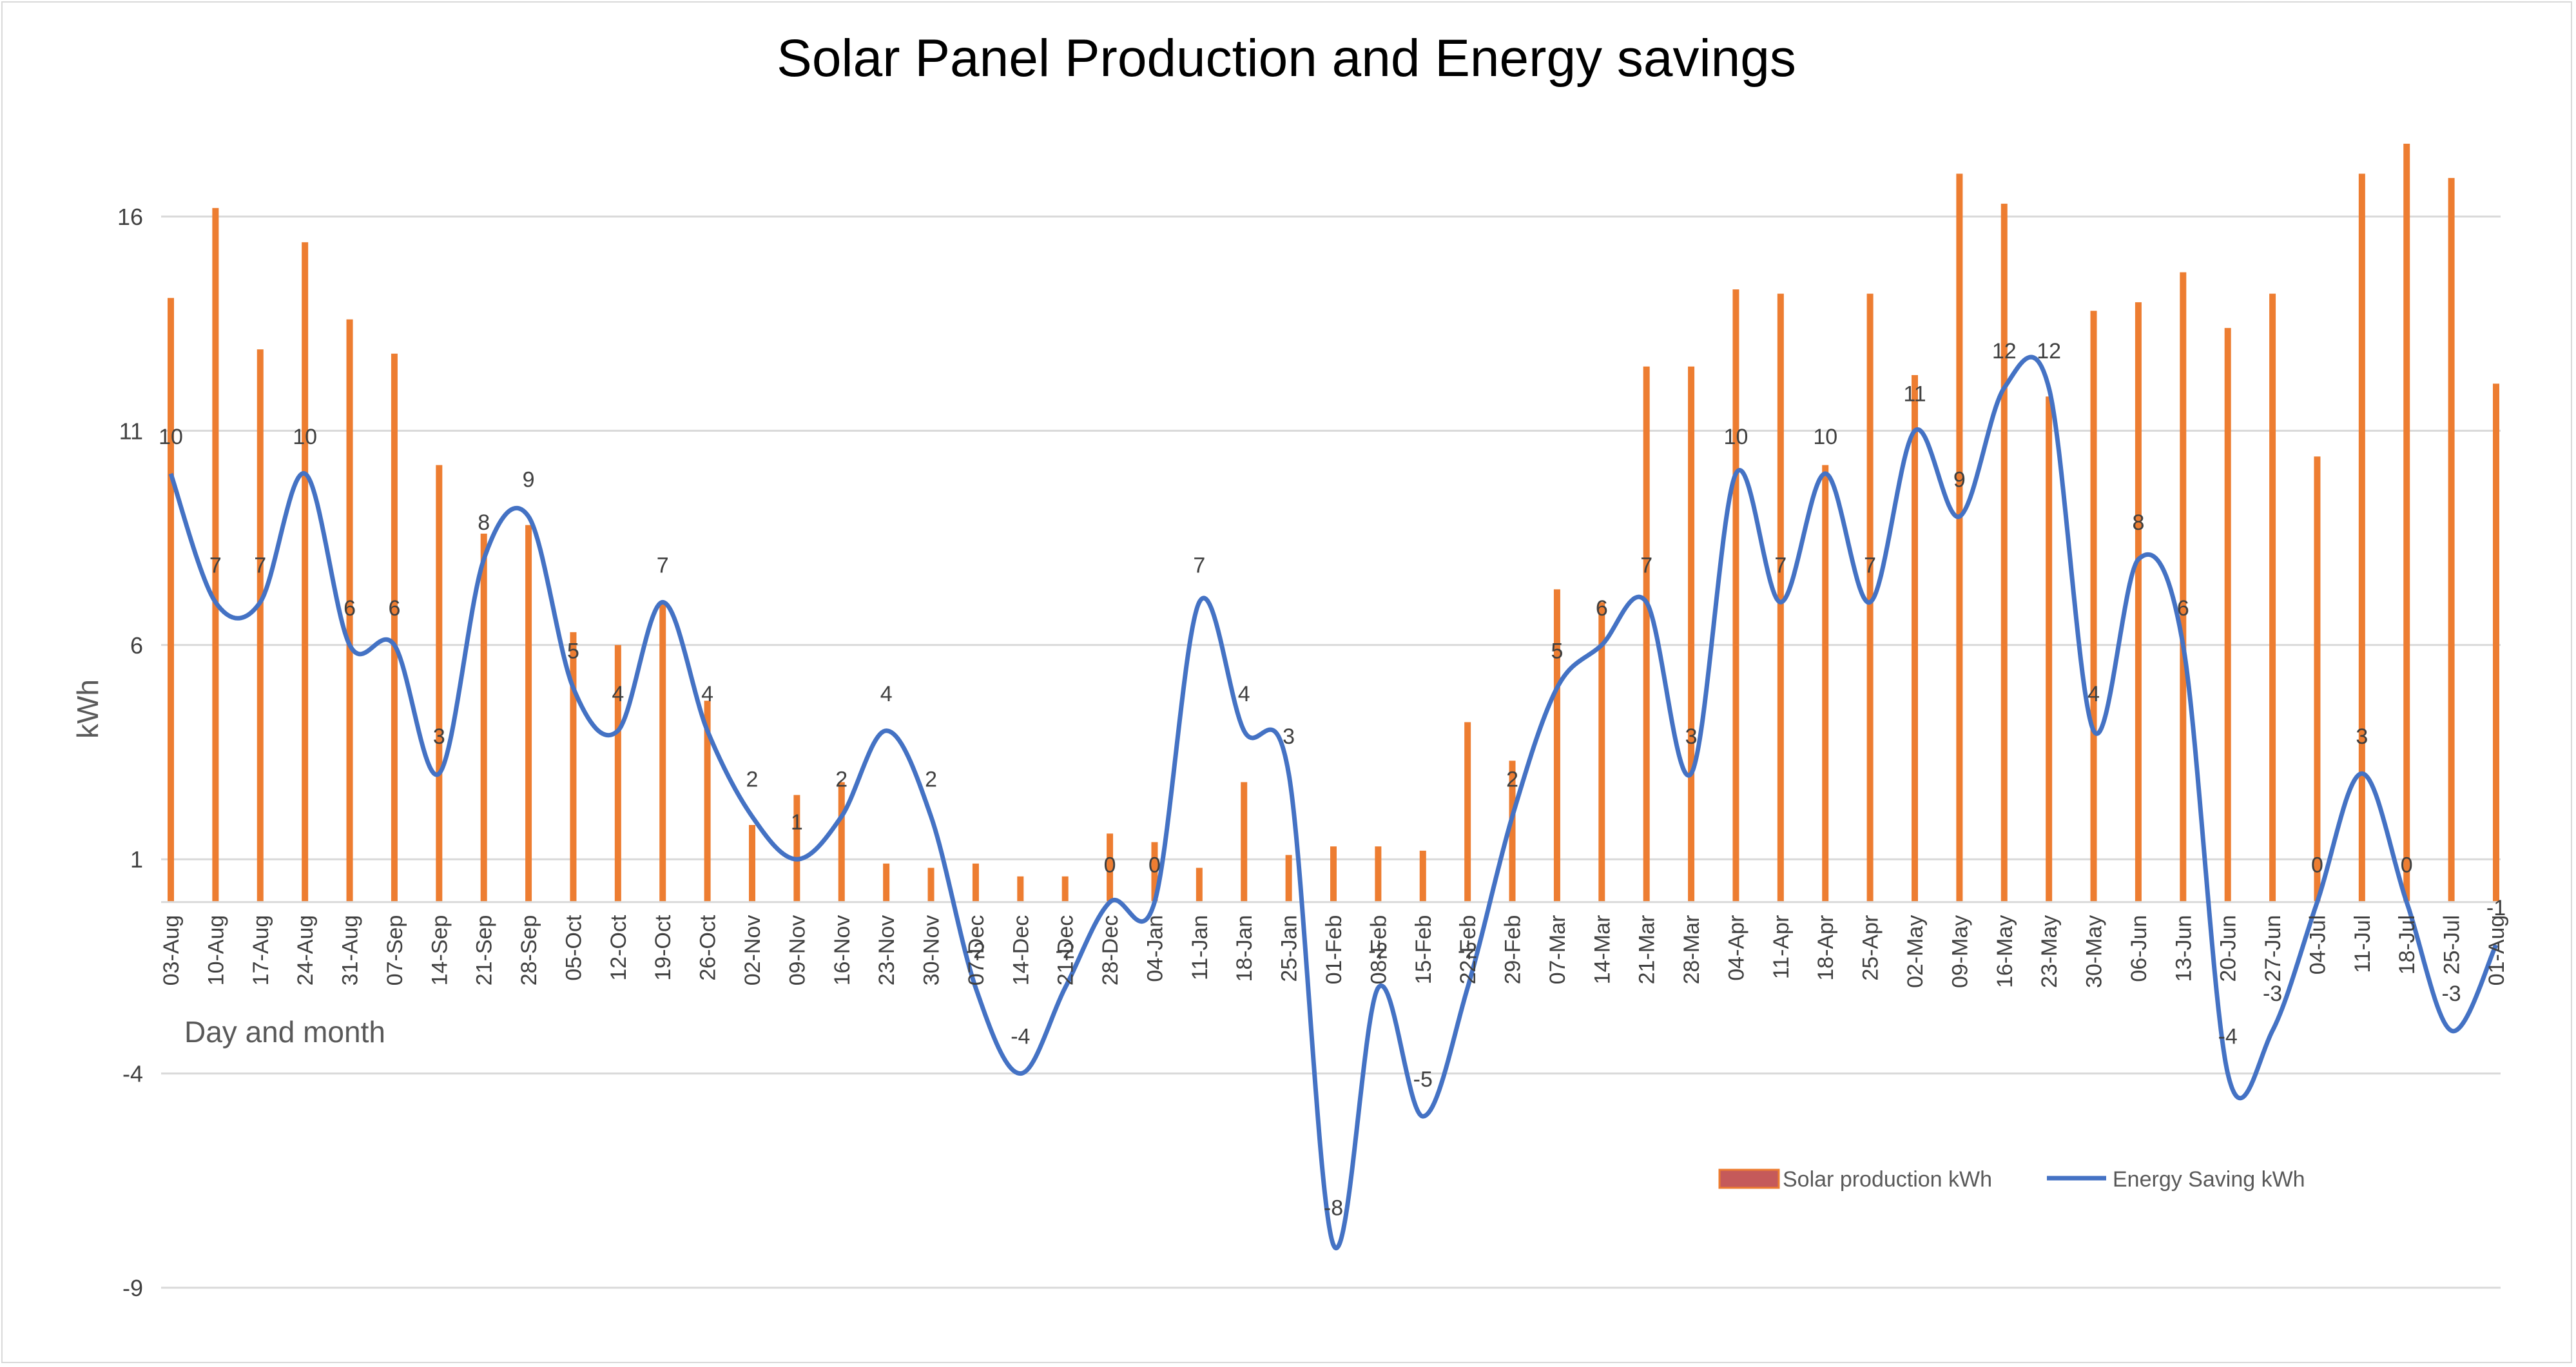 Image resolution: width=2576 pixels, height=1367 pixels. What do you see at coordinates (1960, 951) in the screenshot?
I see `x-tick-label: 09-May` at bounding box center [1960, 951].